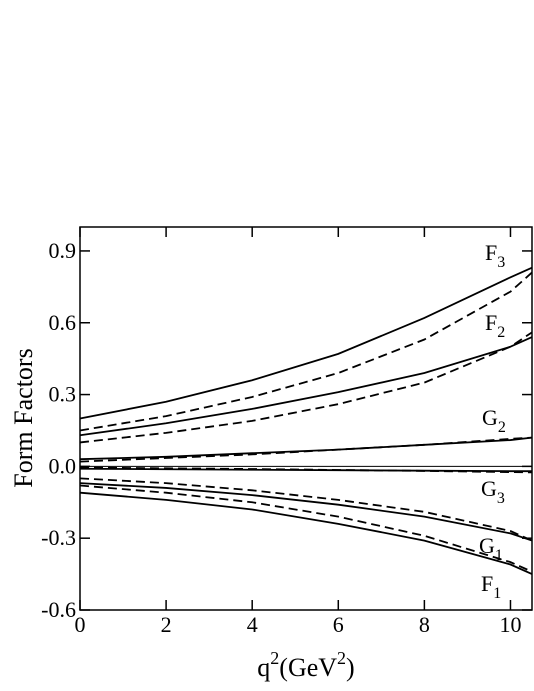 Image resolution: width=534 pixels, height=691 pixels. Describe the element at coordinates (63, 250) in the screenshot. I see `y-tick-label: 0.9` at that location.